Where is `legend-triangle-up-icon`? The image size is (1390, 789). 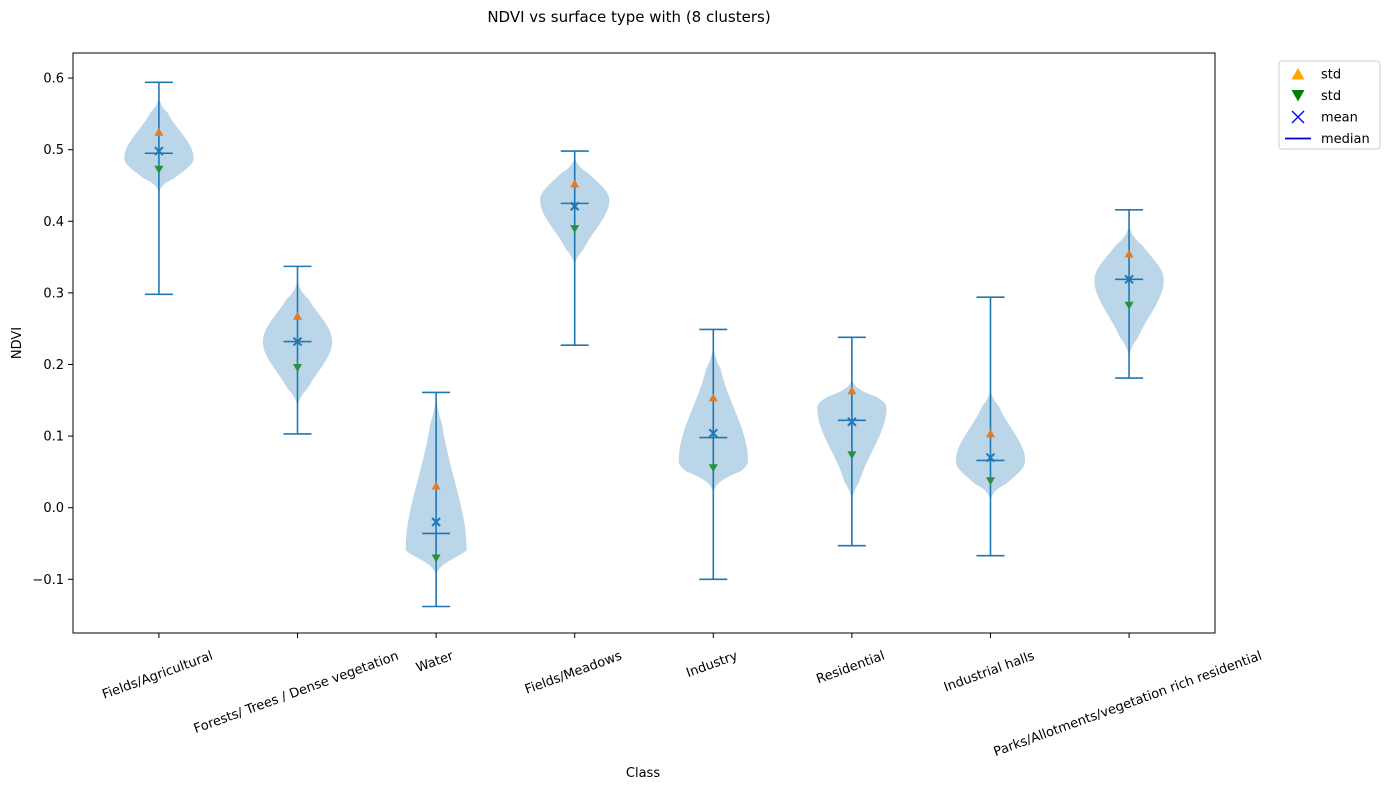
legend-triangle-up-icon is located at coordinates (1298, 74).